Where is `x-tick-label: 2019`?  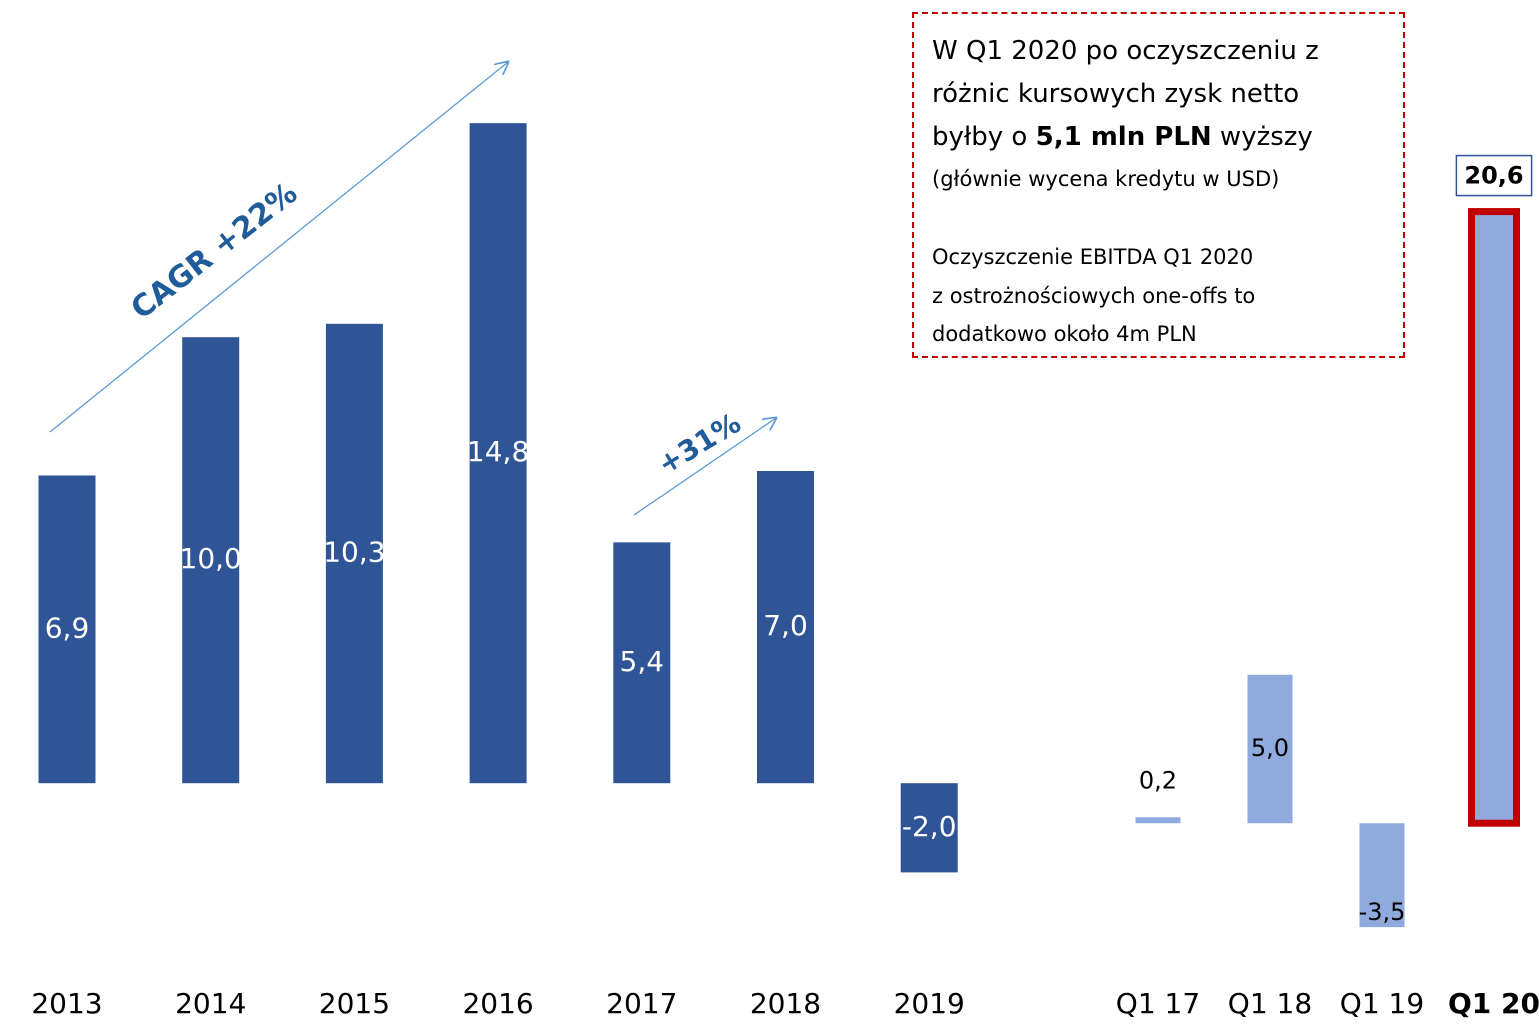 x-tick-label: 2019 is located at coordinates (929, 1003).